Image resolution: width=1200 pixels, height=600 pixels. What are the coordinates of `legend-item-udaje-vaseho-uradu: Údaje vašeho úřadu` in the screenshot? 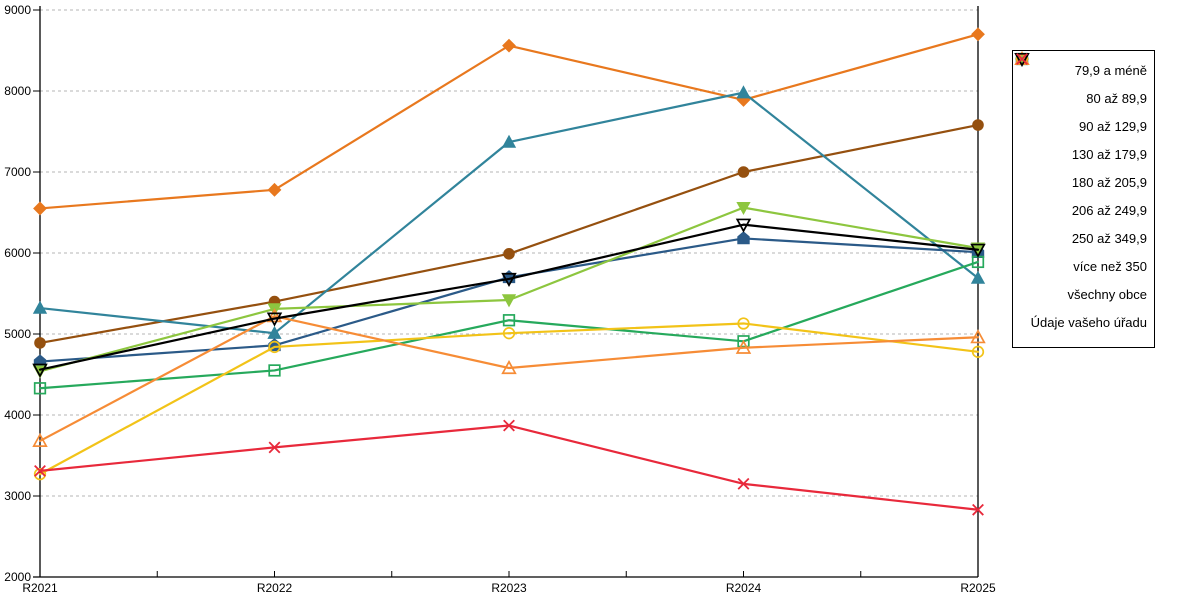 It's located at (1083, 194).